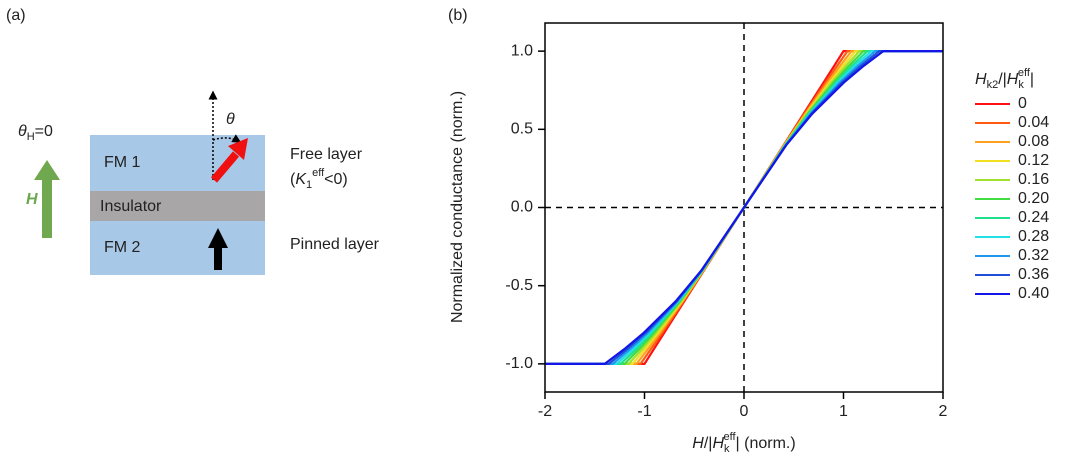 This screenshot has width=1083, height=460. What do you see at coordinates (16, 15) in the screenshot?
I see `panel-label: (a)` at bounding box center [16, 15].